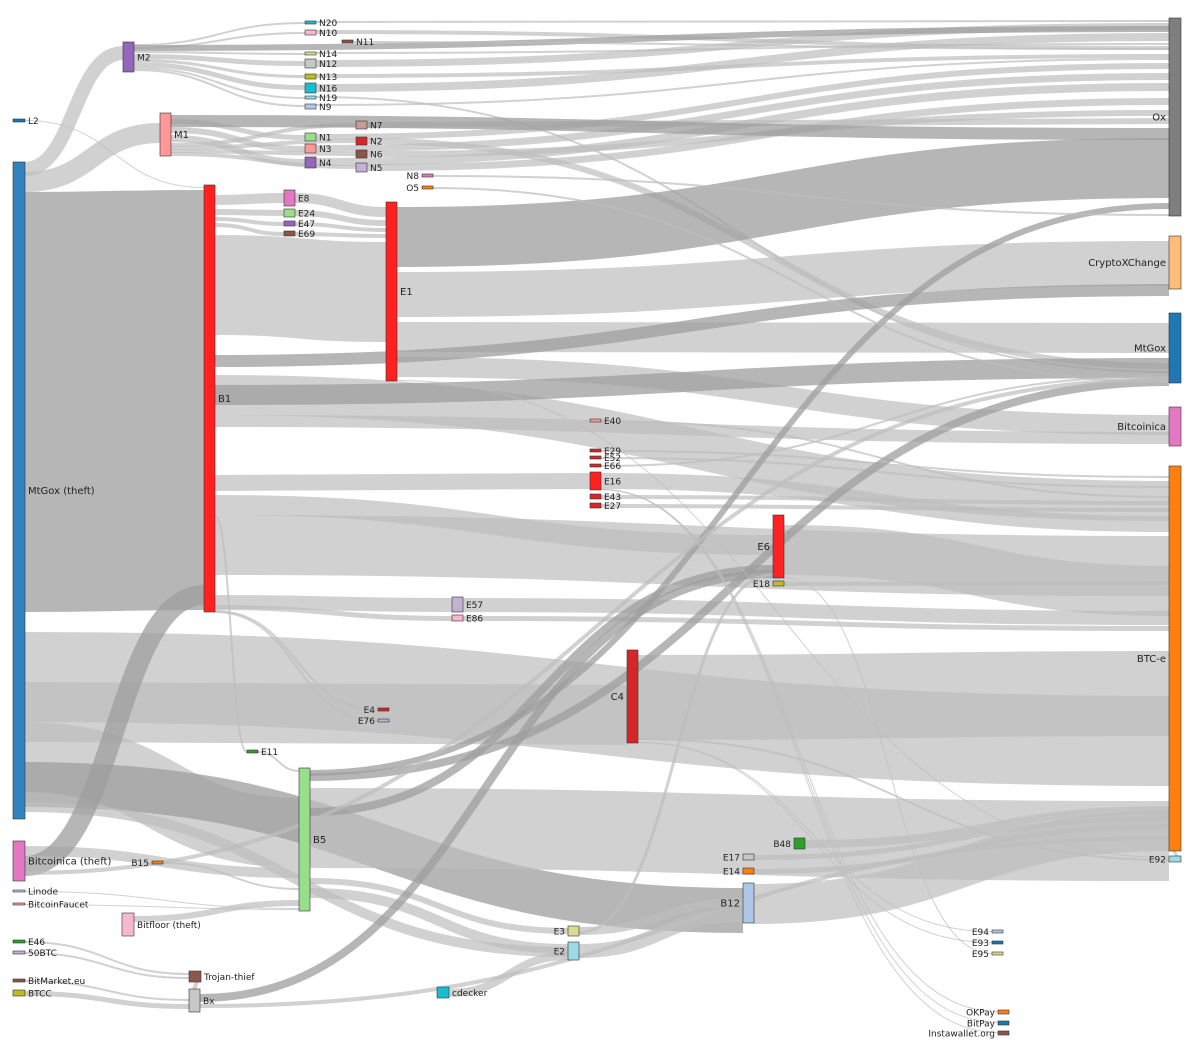 The height and width of the screenshot is (1051, 1200). Describe the element at coordinates (310, 32) in the screenshot. I see `node-n10` at that location.